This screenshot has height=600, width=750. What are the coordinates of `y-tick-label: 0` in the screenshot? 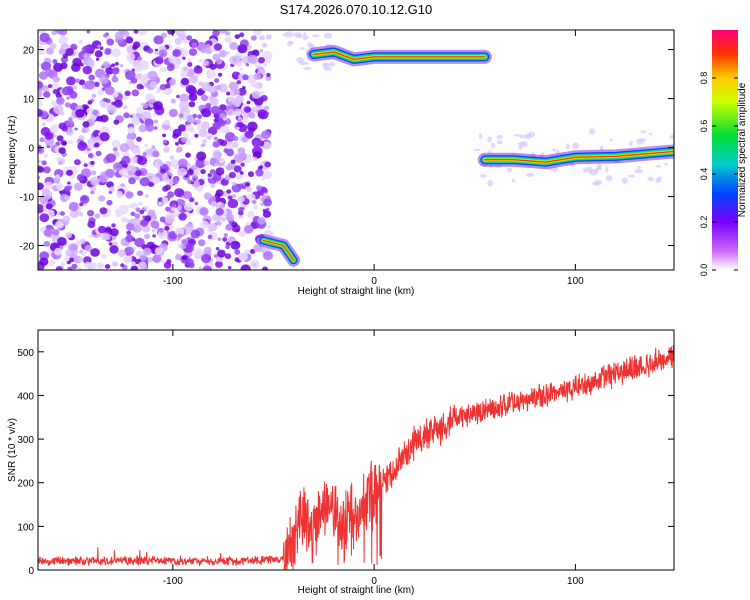 It's located at (31, 149).